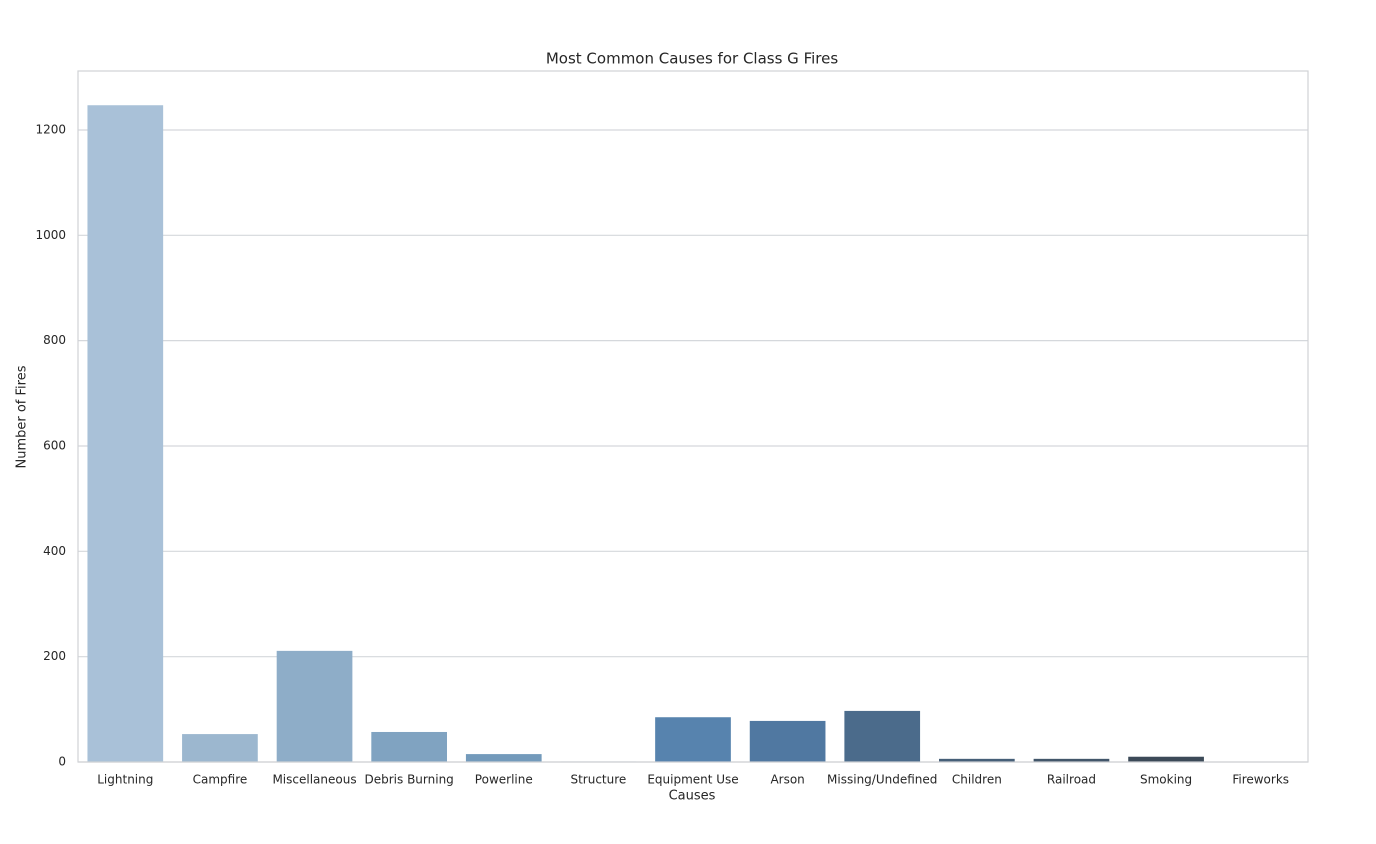 This screenshot has height=844, width=1376. Describe the element at coordinates (692, 59) in the screenshot. I see `chart-title: Most Common Causes for Class G Fires` at that location.